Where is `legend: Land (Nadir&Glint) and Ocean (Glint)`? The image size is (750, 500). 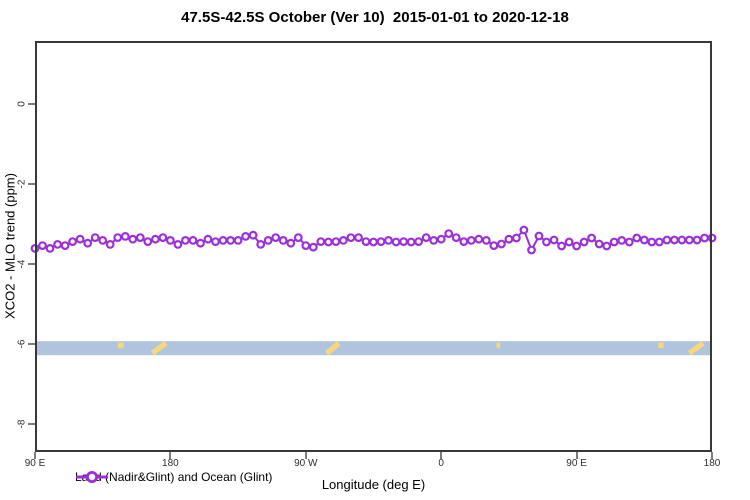 legend: Land (Nadir&Glint) and Ocean (Glint) is located at coordinates (173, 477).